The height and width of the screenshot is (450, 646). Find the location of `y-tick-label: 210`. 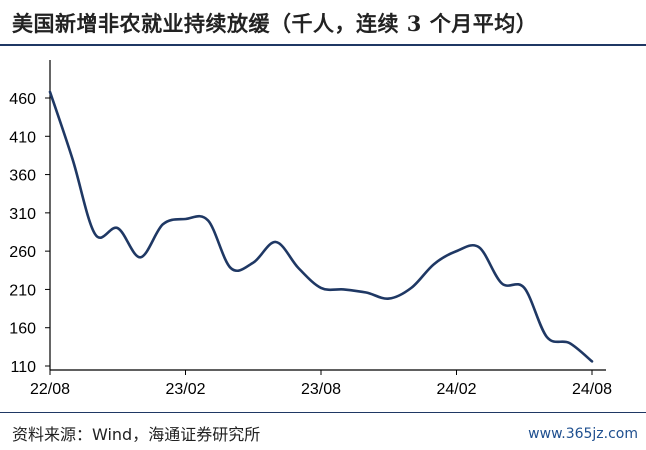

y-tick-label: 210 is located at coordinates (22, 290).